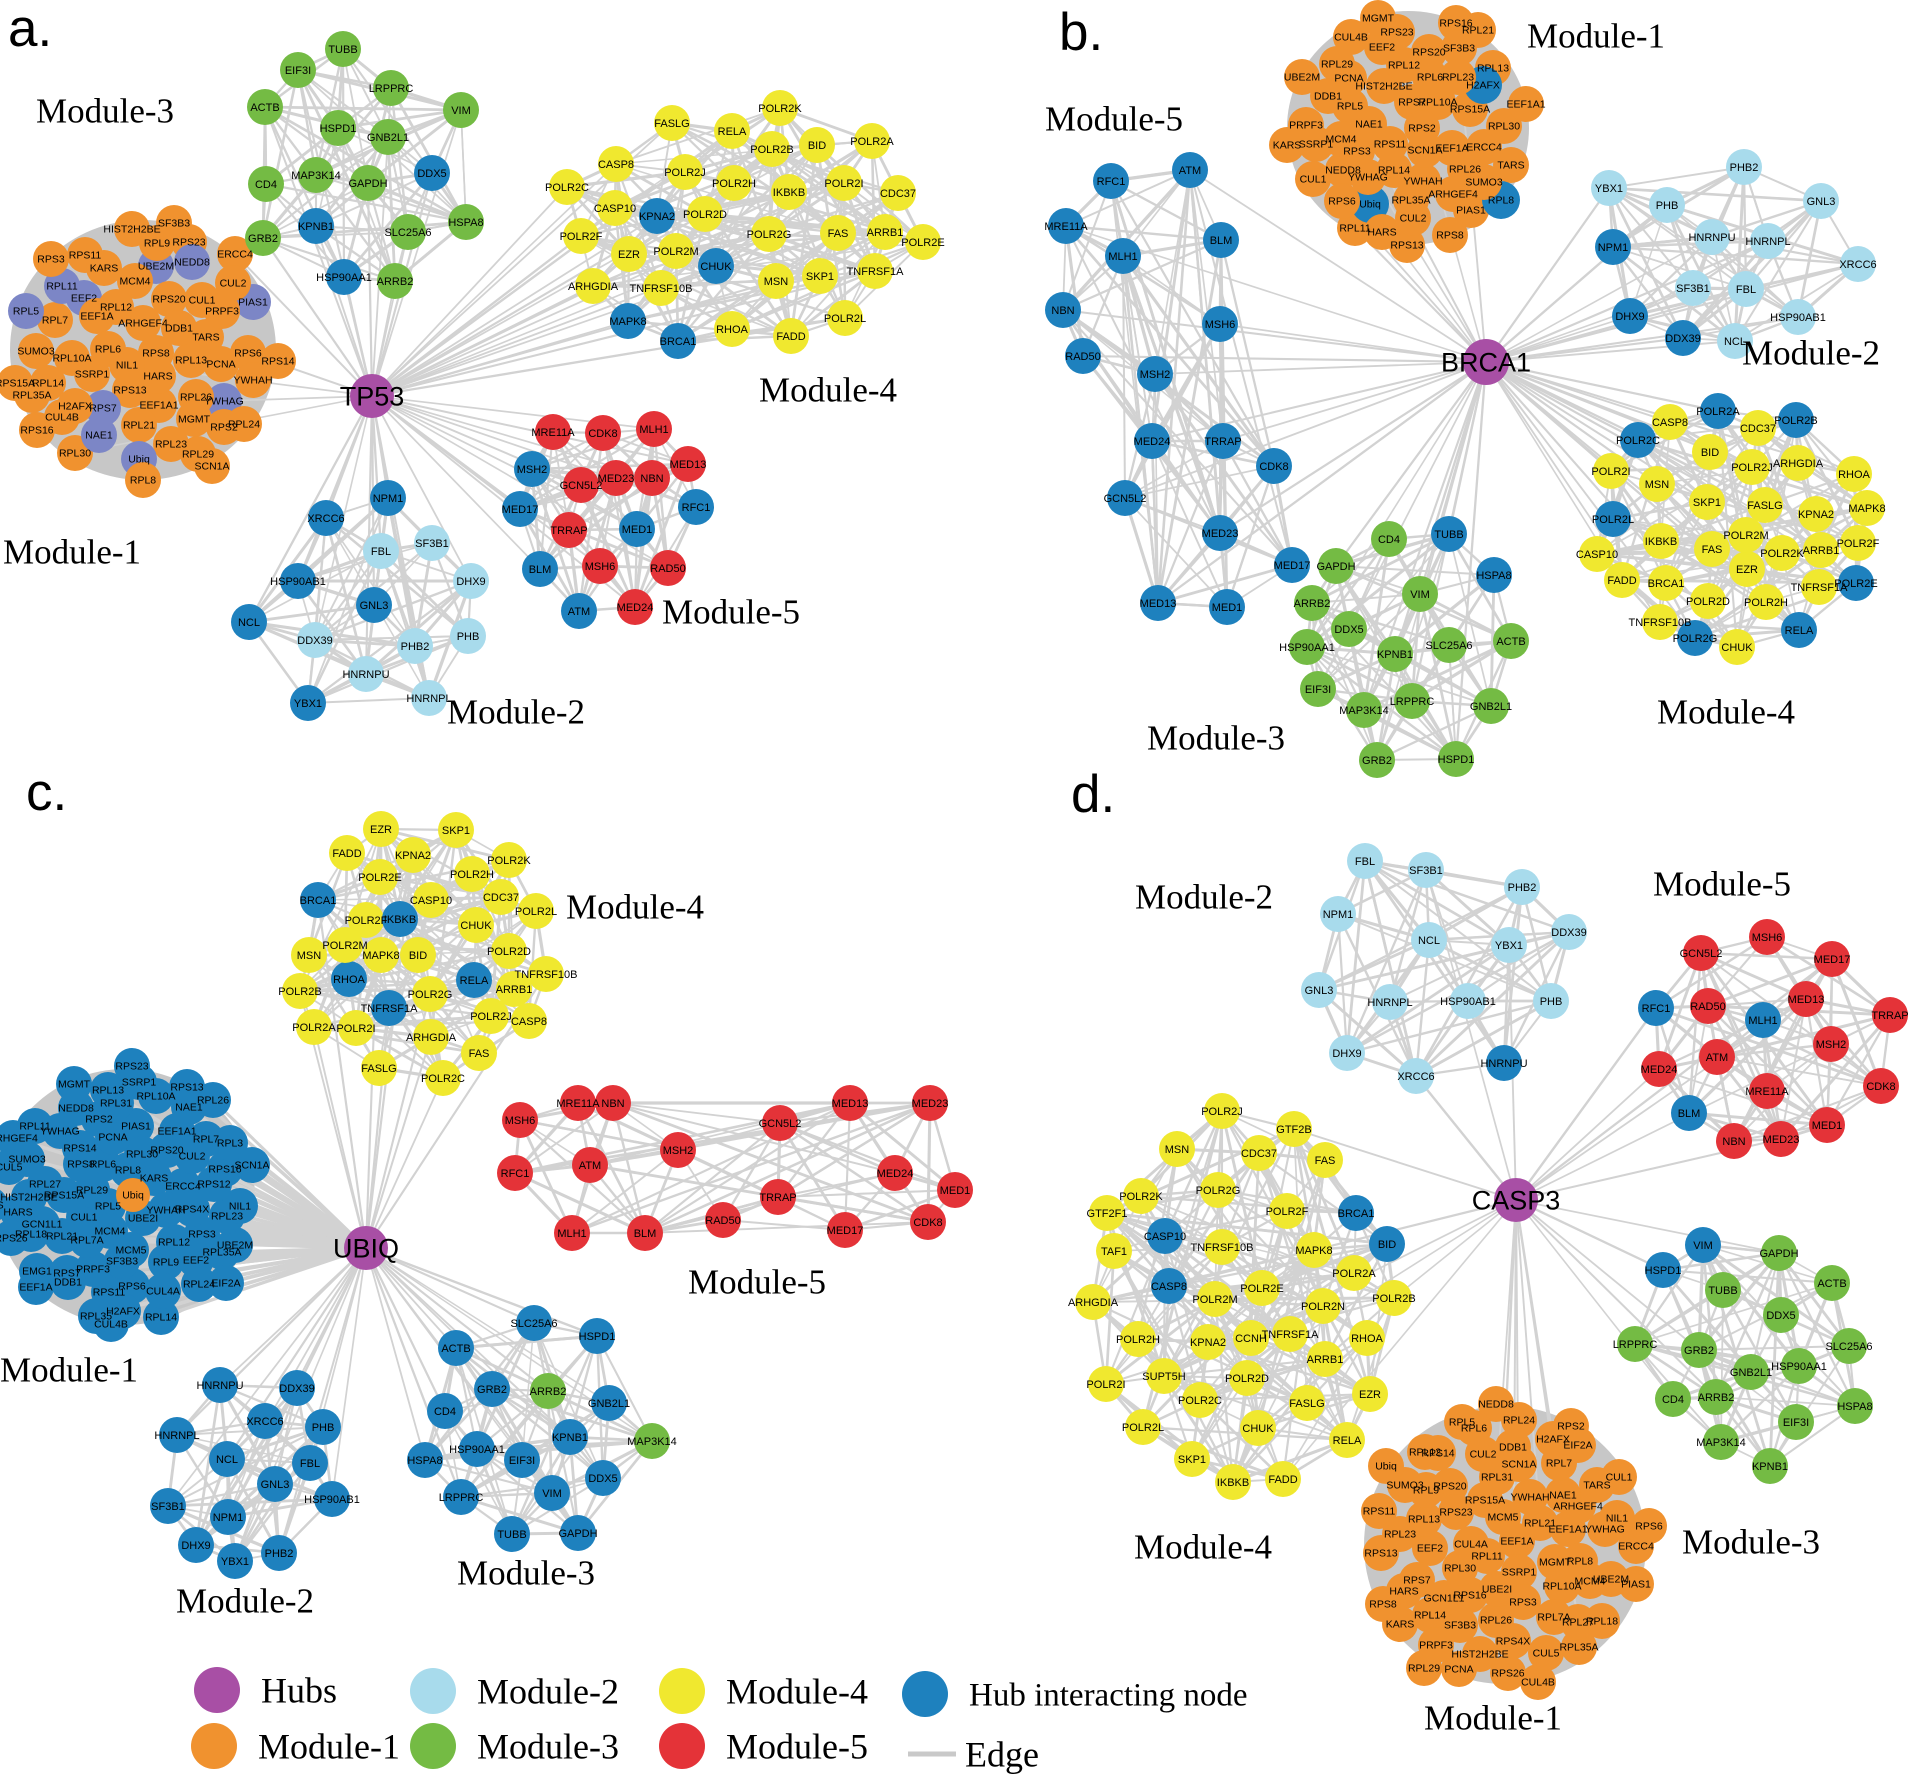  I want to click on svg-text: MED1, so click(1227, 608).